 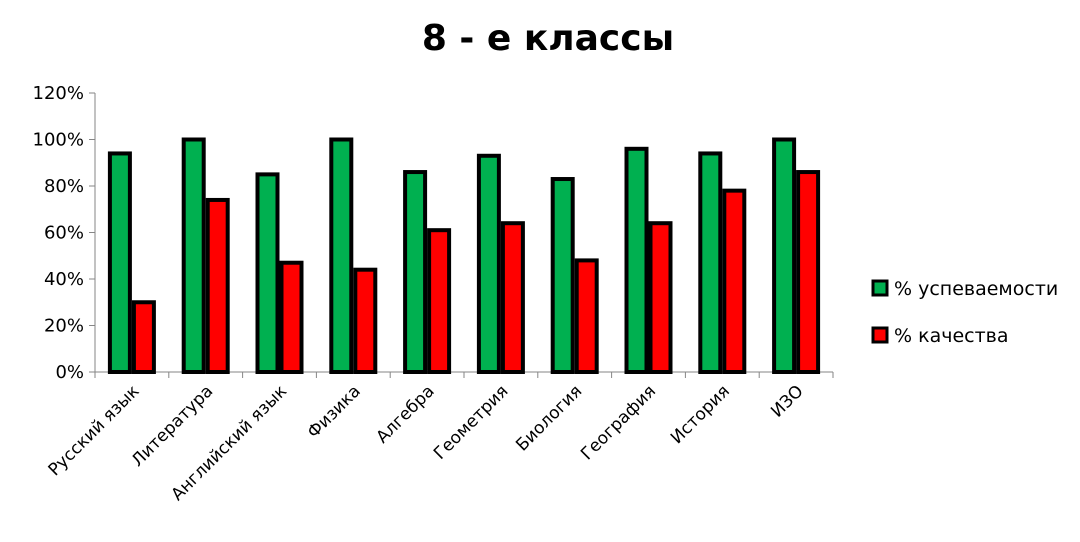 I want to click on y-tick-label: 80%, so click(x=64, y=186).